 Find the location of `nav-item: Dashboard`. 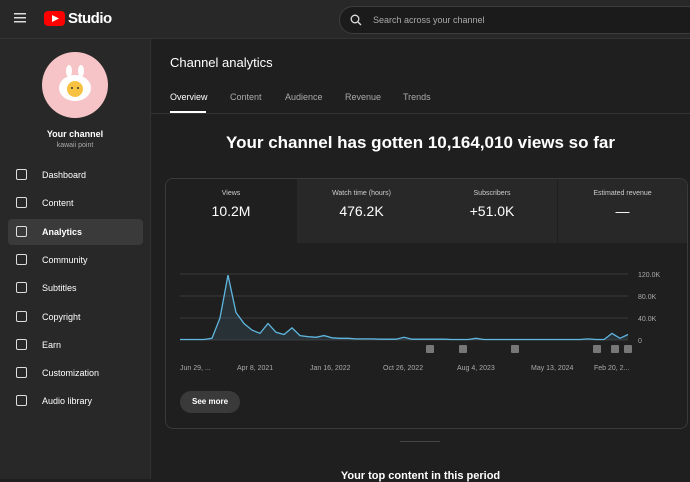

nav-item: Dashboard is located at coordinates (75, 175).